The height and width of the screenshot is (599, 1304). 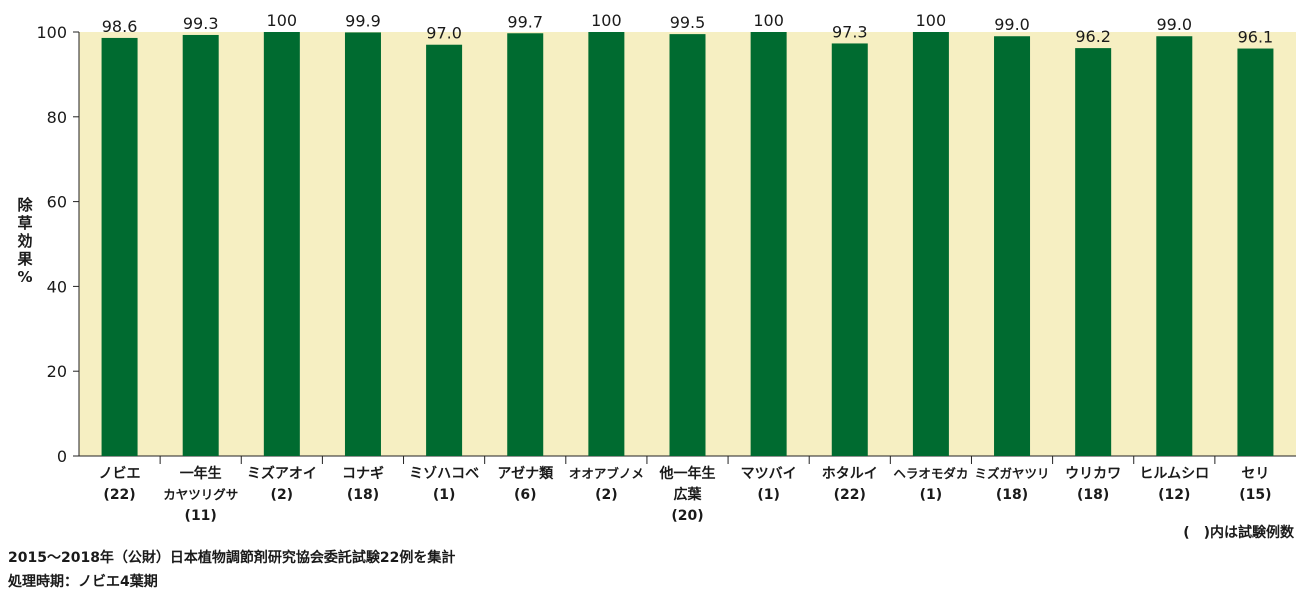 What do you see at coordinates (1238, 533) in the screenshot?
I see `test-count-note: ( )内は試験例数` at bounding box center [1238, 533].